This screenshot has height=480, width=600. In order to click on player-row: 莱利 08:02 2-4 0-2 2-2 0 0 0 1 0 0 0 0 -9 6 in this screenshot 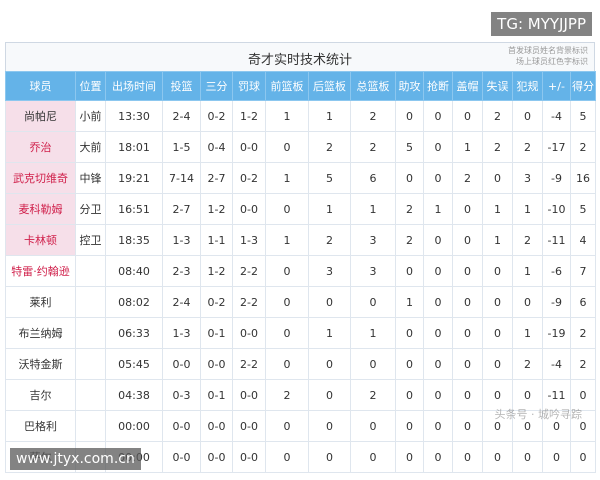, I will do `click(300, 302)`.